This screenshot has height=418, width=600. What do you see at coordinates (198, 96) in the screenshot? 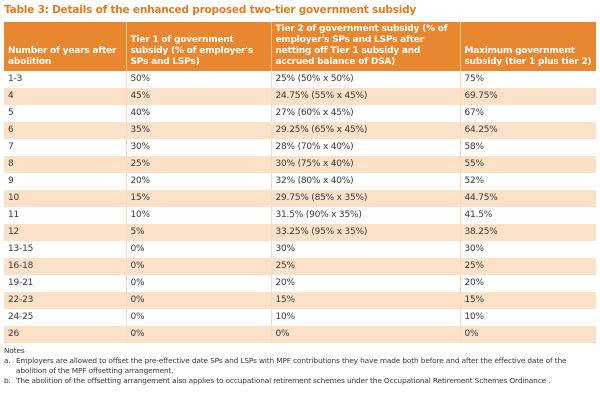
I see `cell-tier1: 45%` at bounding box center [198, 96].